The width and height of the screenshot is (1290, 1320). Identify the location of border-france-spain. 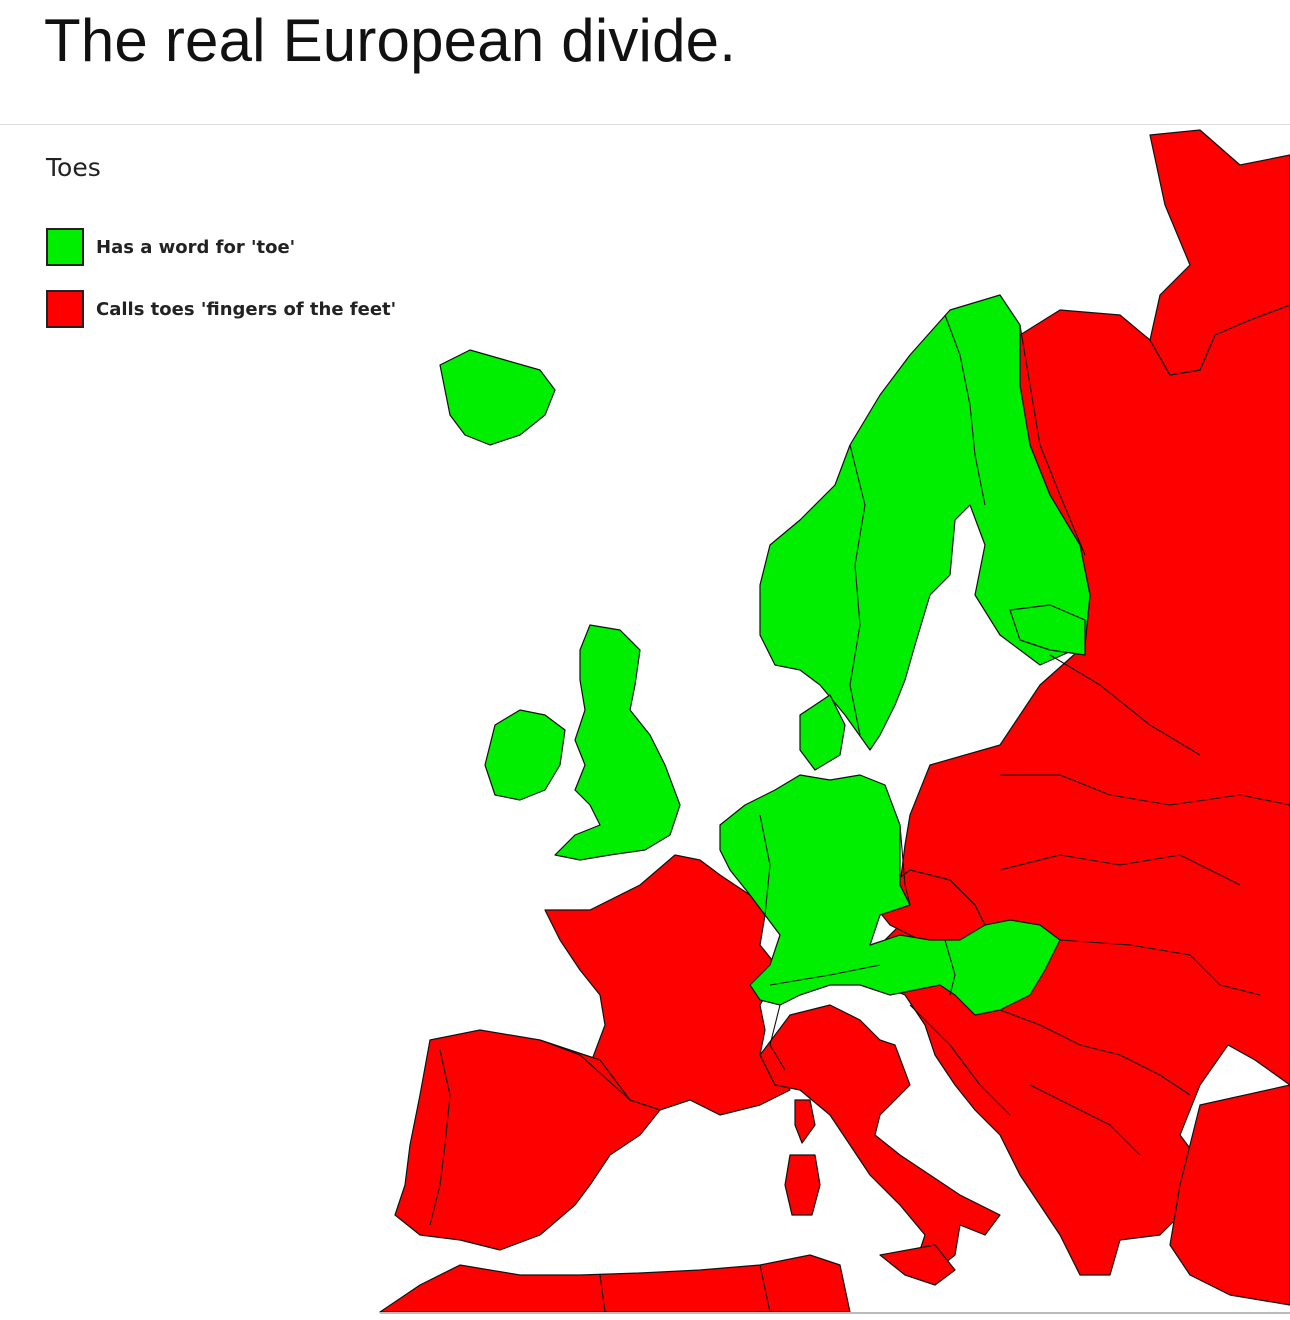
(585, 1070).